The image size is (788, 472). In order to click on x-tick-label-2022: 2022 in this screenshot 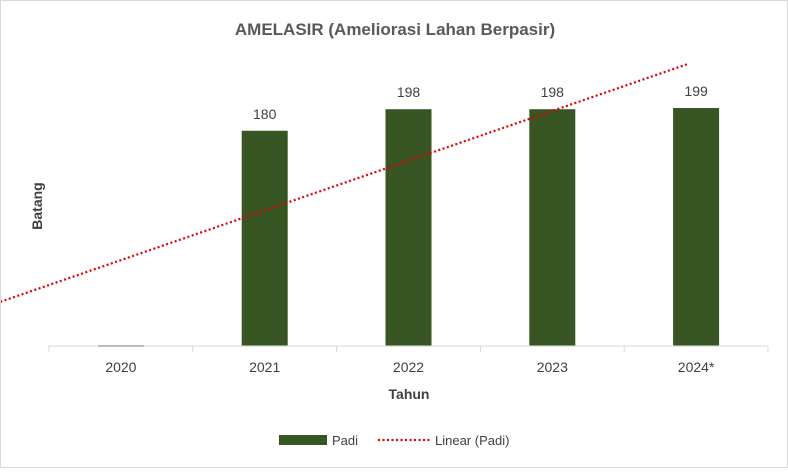, I will do `click(408, 367)`.